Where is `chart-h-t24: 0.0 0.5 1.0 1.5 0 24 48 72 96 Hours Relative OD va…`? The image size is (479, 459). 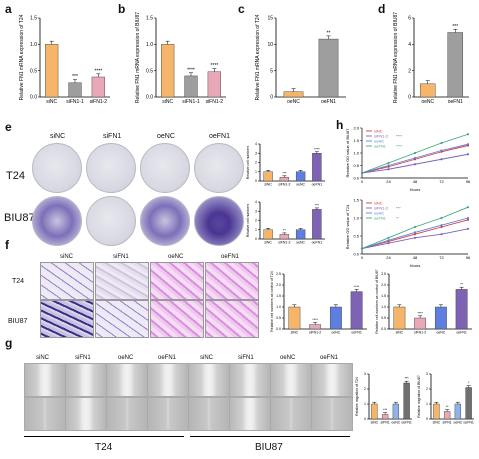 chart-h-t24: 0.0 0.5 1.0 1.5 0 24 48 72 96 Hours Relative OD va… is located at coordinates (408, 232).